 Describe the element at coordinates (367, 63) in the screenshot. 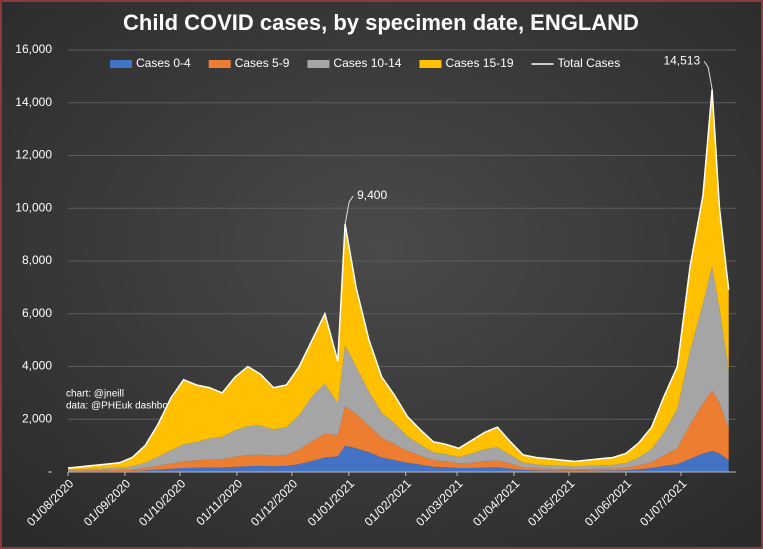

I see `legend-label: Cases 10-14` at that location.